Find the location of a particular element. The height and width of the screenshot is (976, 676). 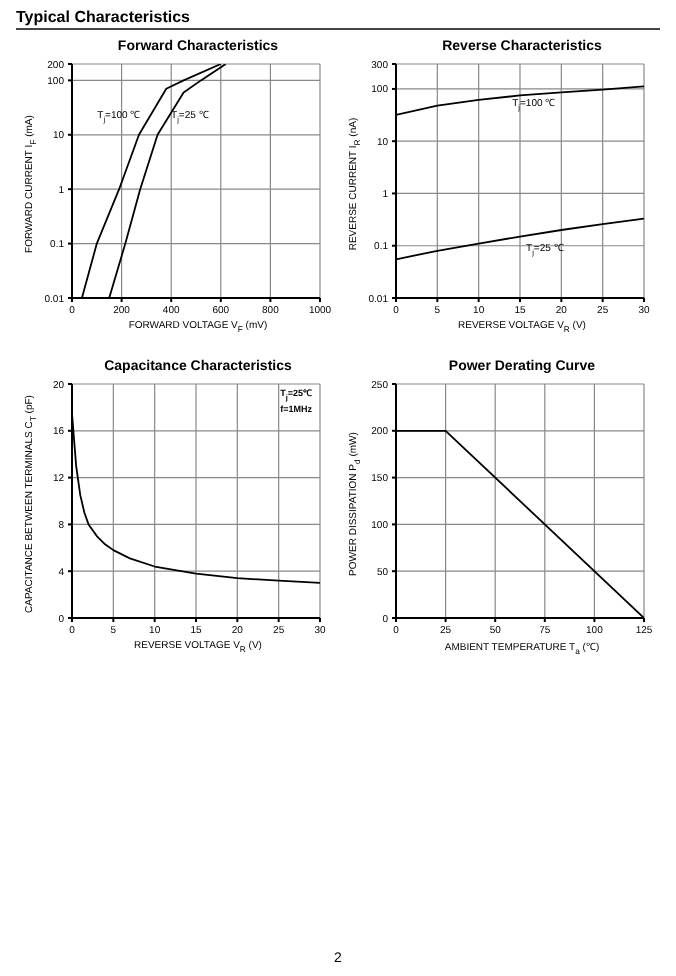

text: Typical Characteristics is located at coordinates (338, 19).